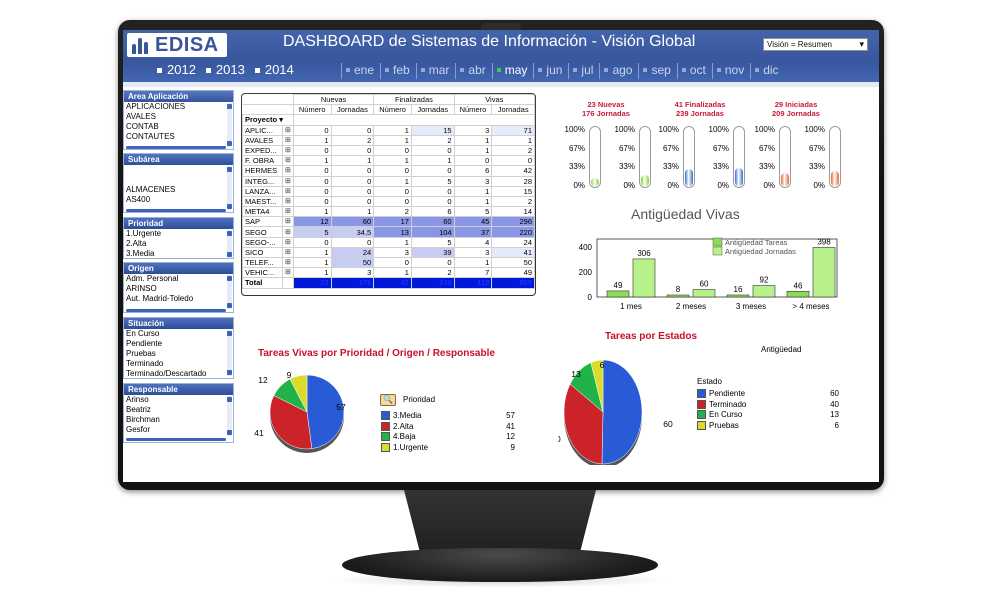  Describe the element at coordinates (398, 71) in the screenshot. I see `month-feb: feb` at that location.